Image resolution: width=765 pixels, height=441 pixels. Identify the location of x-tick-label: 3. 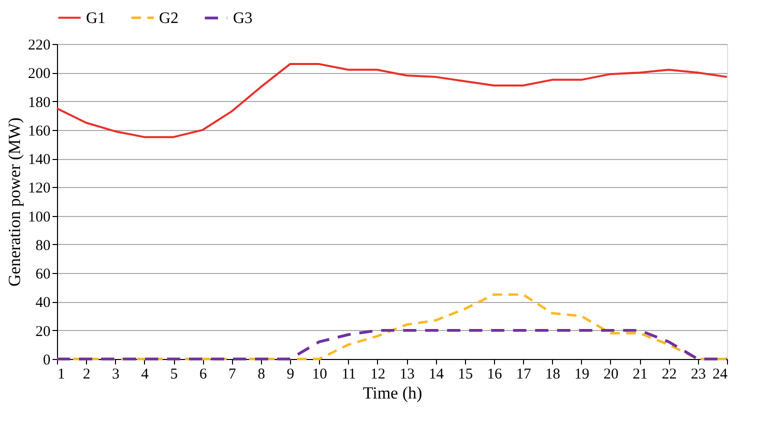
(116, 374).